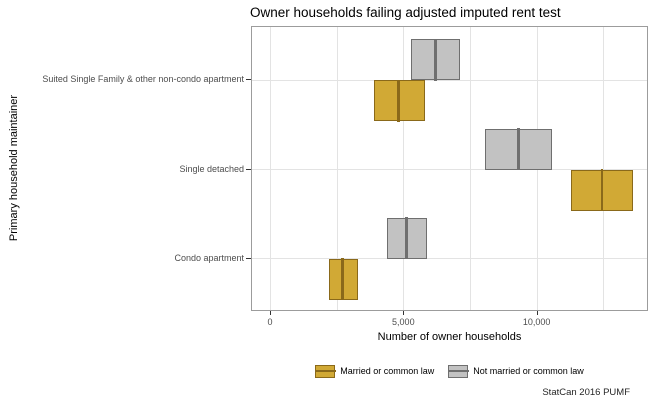 This screenshot has height=410, width=656. What do you see at coordinates (211, 168) in the screenshot?
I see `y-tick-label: Single detached` at bounding box center [211, 168].